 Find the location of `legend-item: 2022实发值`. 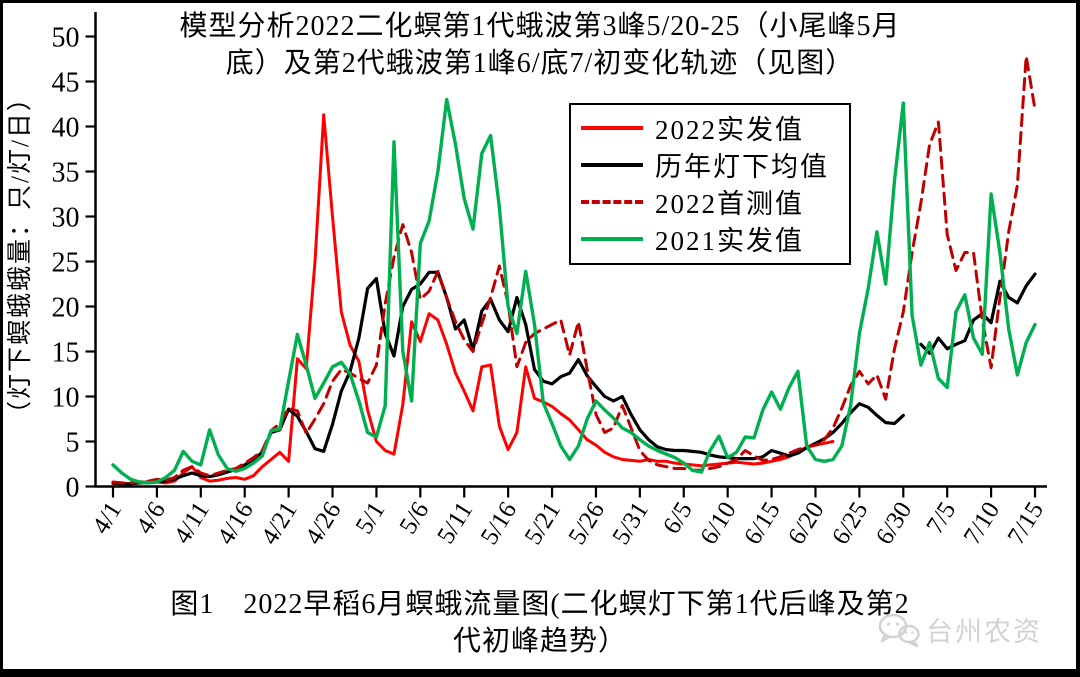

legend-item: 2022实发值 is located at coordinates (710, 127).